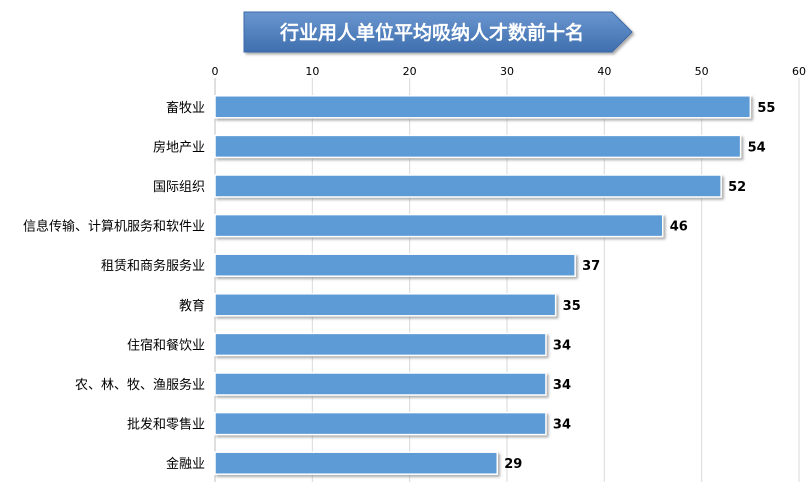 Image resolution: width=812 pixels, height=491 pixels. I want to click on chart-title-banner, so click(438, 32).